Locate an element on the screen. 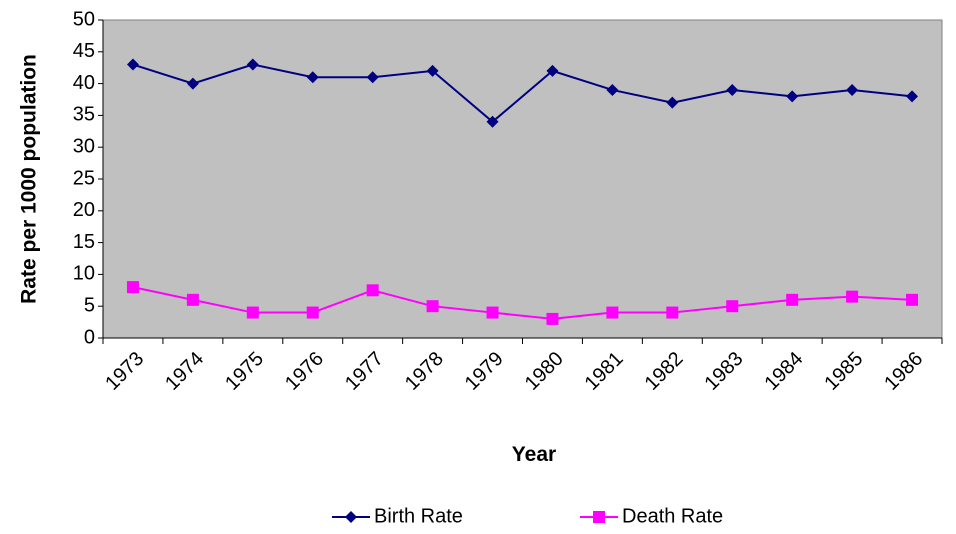 This screenshot has width=956, height=534. x-tick-label: 1983 is located at coordinates (723, 371).